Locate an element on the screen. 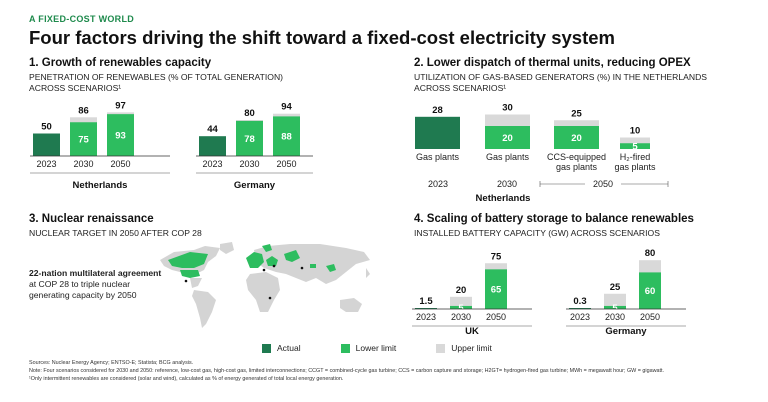  batt-de-2050-label-lower: 60 is located at coordinates (650, 291).